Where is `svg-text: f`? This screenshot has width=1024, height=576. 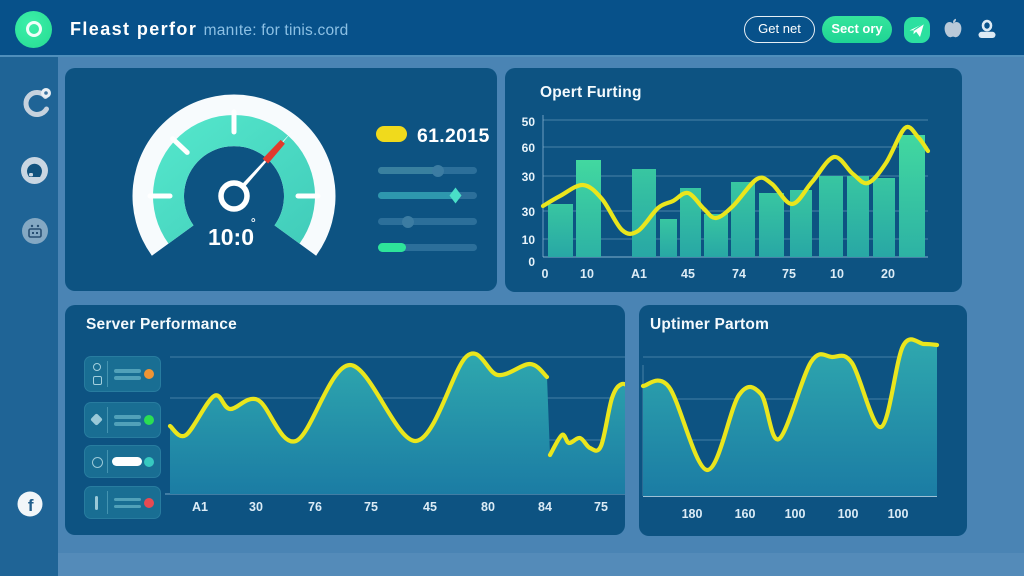
svg-text: f is located at coordinates (31, 505).